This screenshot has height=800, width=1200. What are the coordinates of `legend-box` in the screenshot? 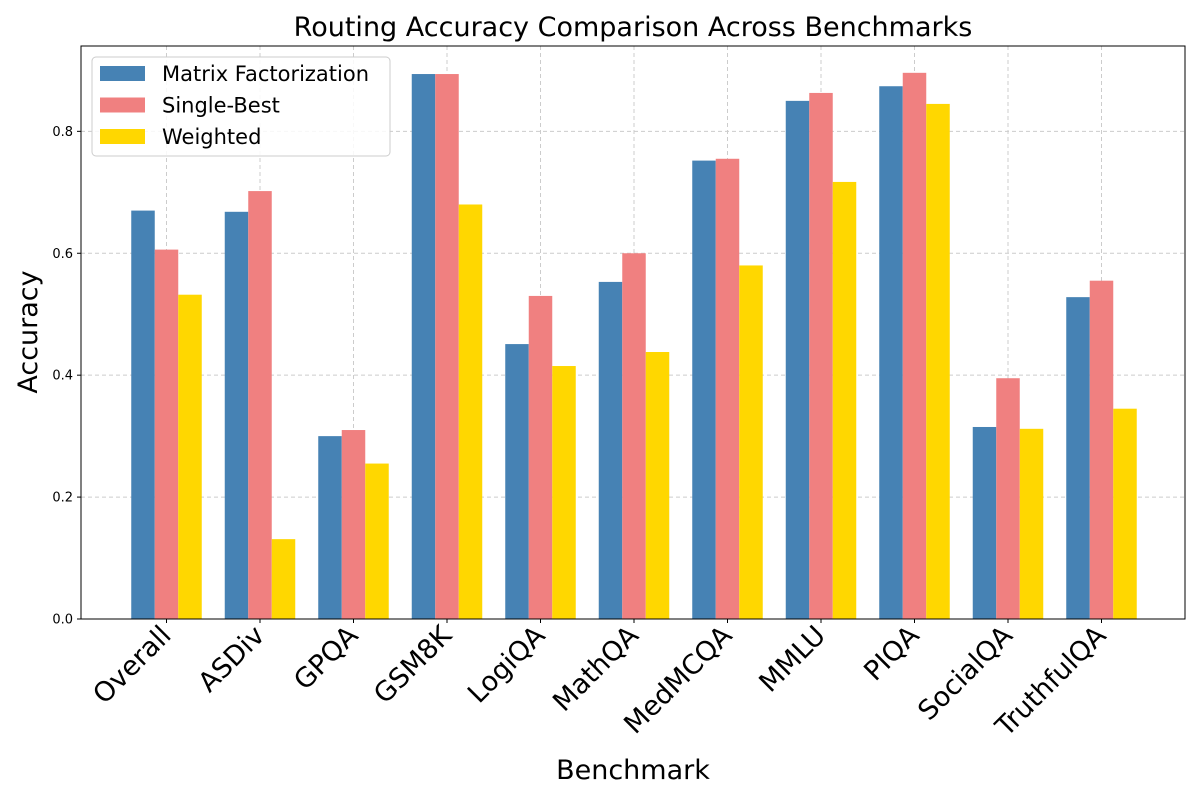 It's located at (241, 106).